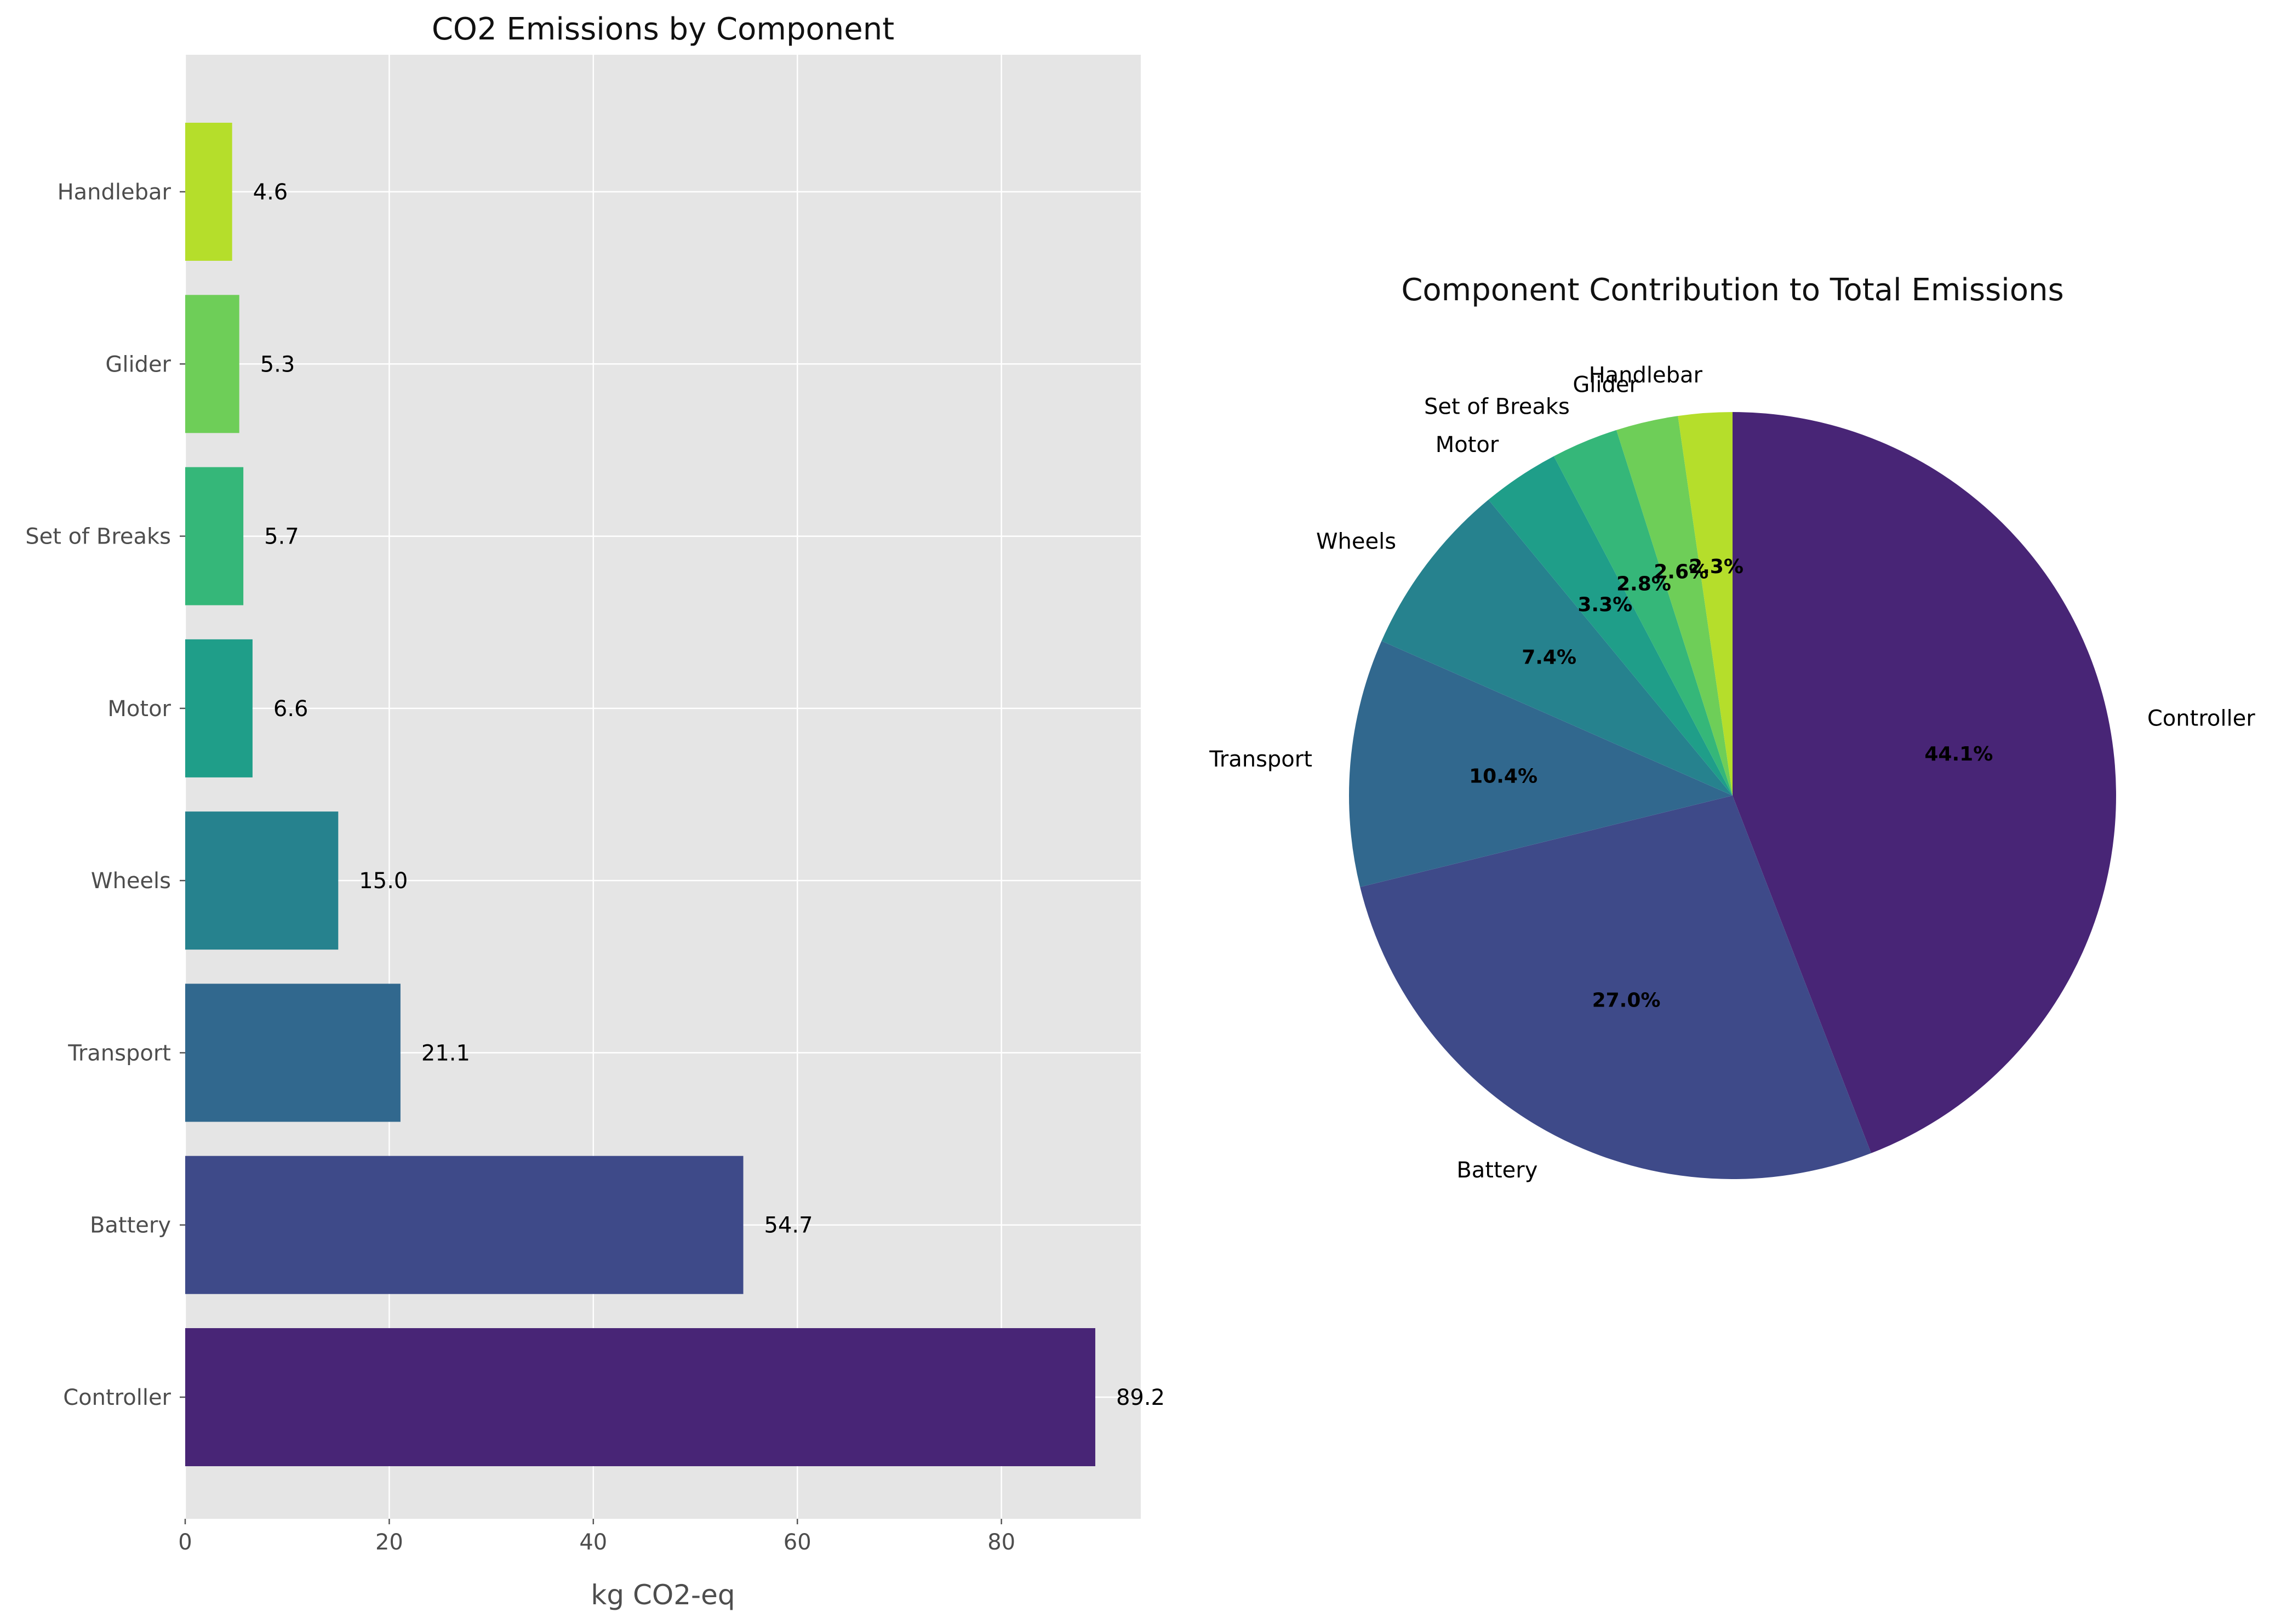 The width and height of the screenshot is (2275, 1624). Describe the element at coordinates (663, 1595) in the screenshot. I see `bar-x-axis-label: kg CO2-eq` at that location.